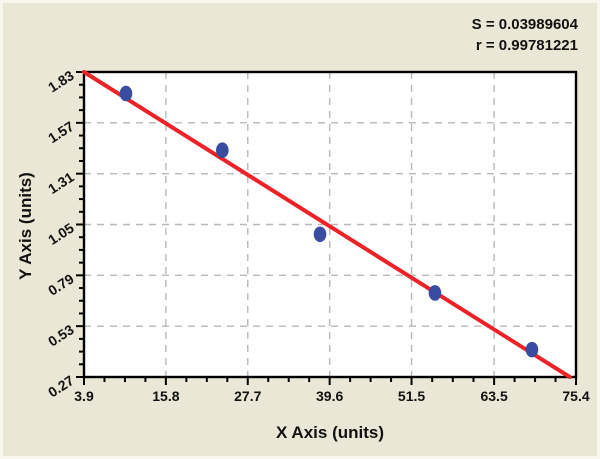  I want to click on x-tick-label: 15.8, so click(165, 396).